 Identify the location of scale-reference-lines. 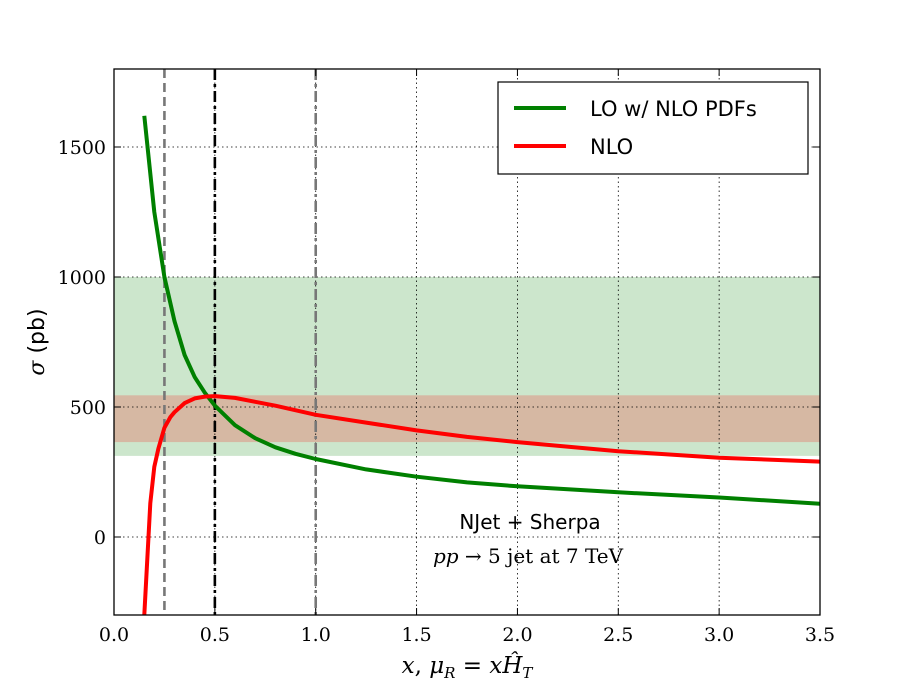
(240, 342).